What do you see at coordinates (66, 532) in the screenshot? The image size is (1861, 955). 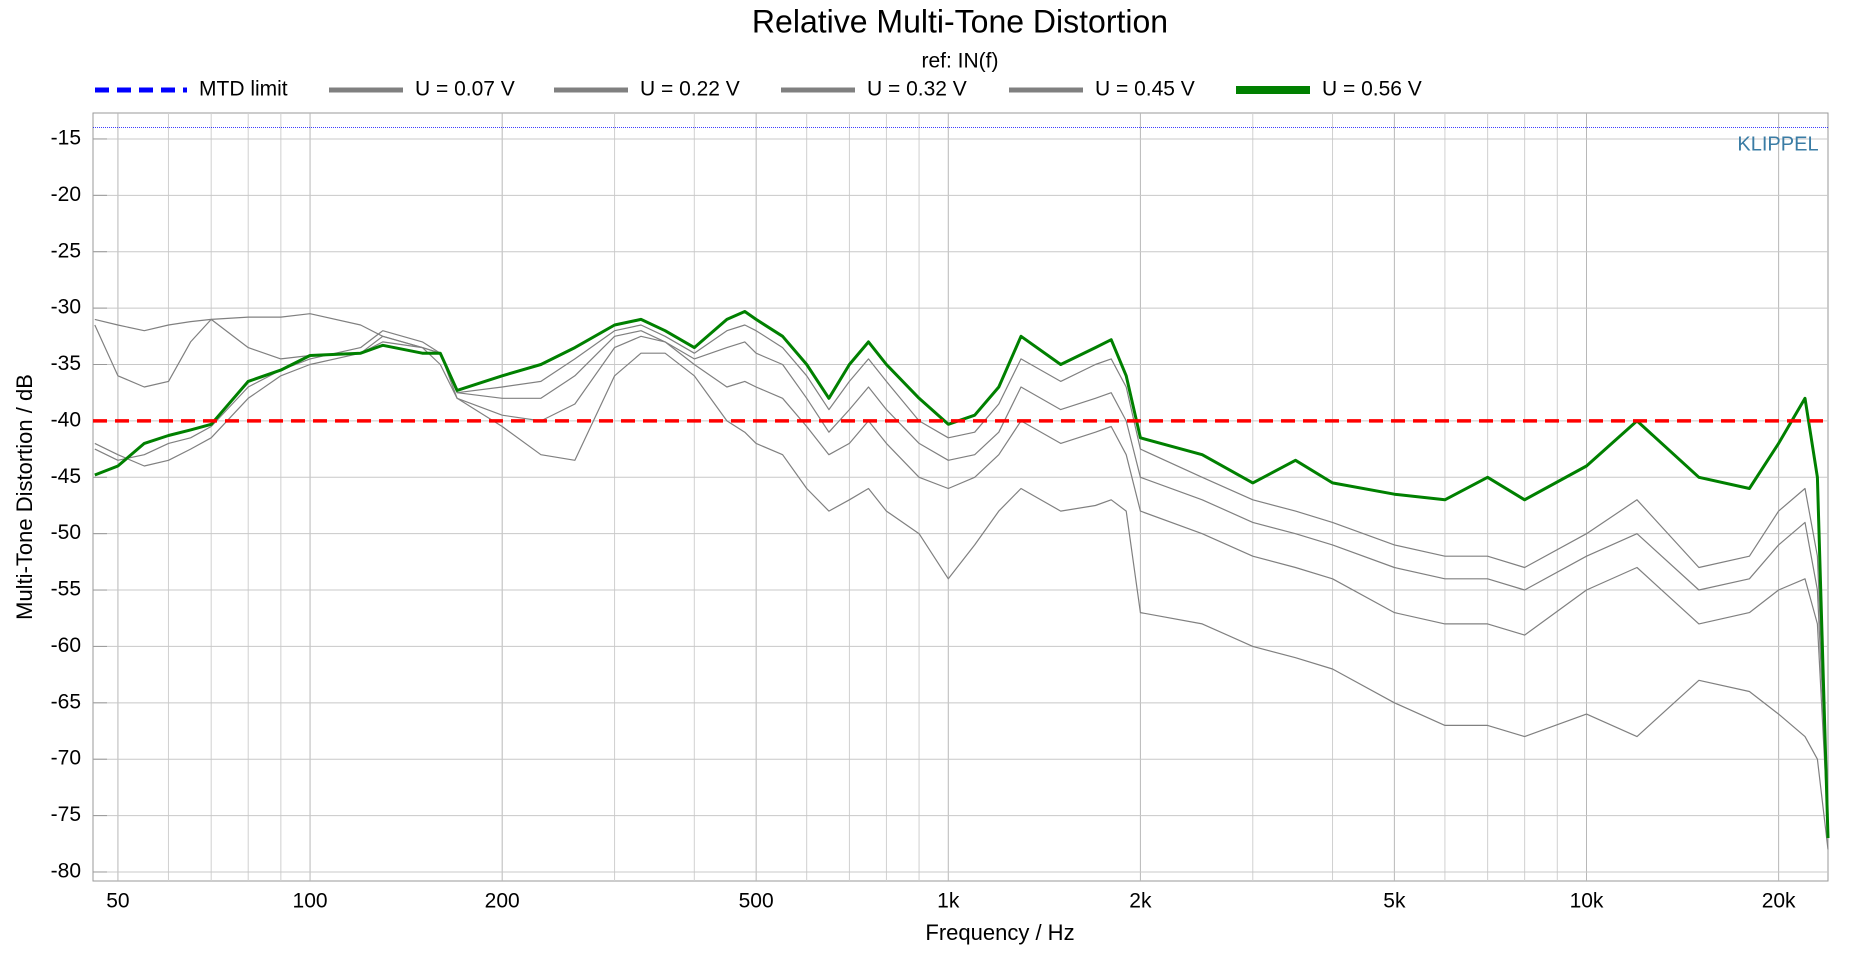 I see `y-tick-label: -50` at bounding box center [66, 532].